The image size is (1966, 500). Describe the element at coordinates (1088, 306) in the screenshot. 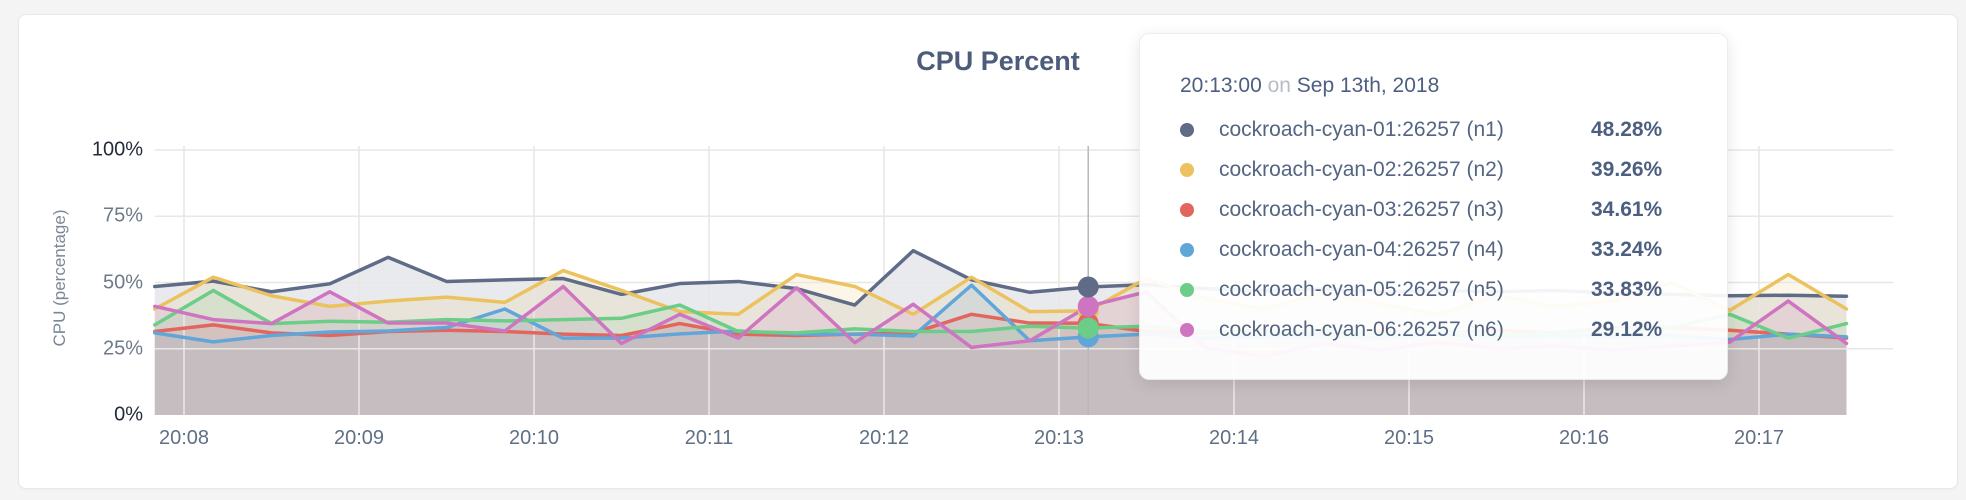

I see `hover-dot-n6` at that location.